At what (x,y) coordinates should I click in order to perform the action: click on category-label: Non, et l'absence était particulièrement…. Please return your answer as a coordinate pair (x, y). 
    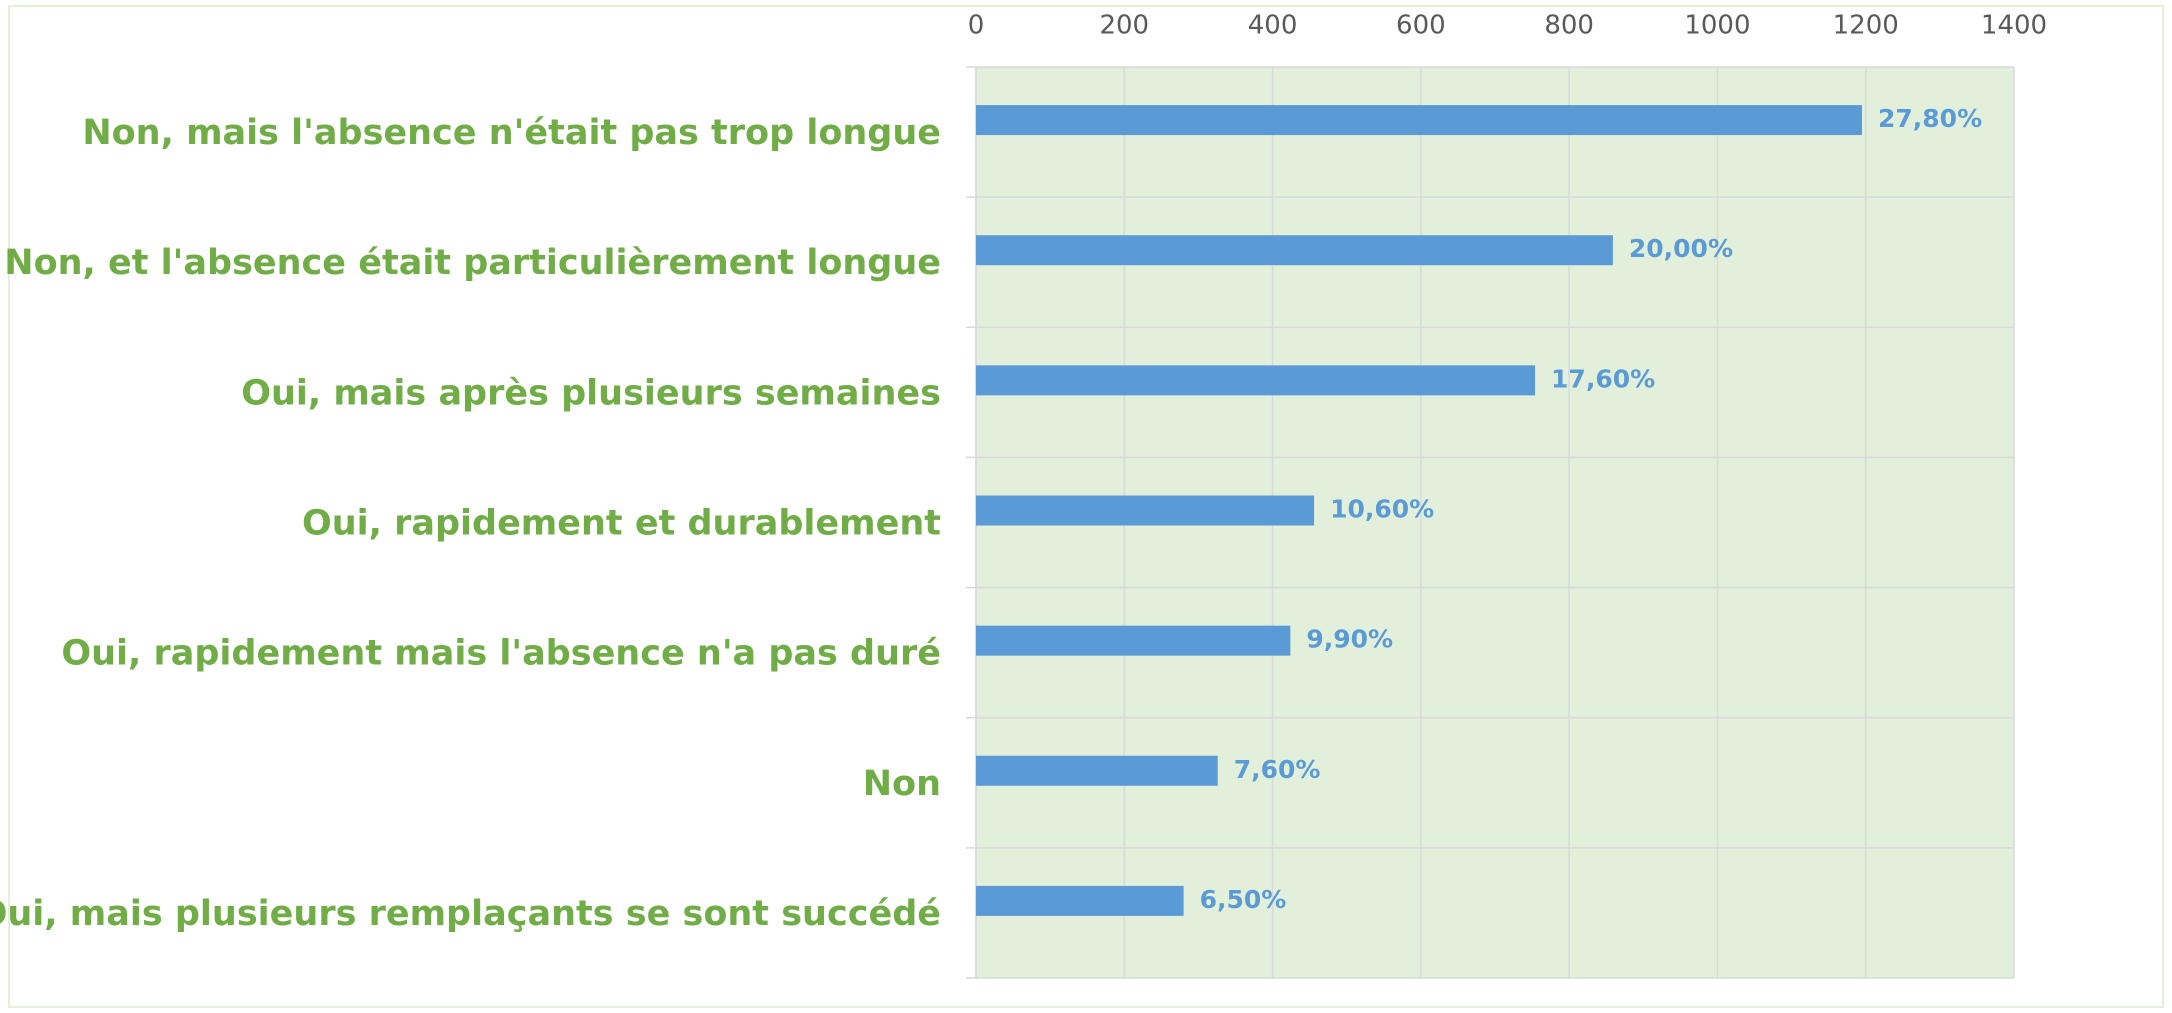
    Looking at the image, I should click on (472, 263).